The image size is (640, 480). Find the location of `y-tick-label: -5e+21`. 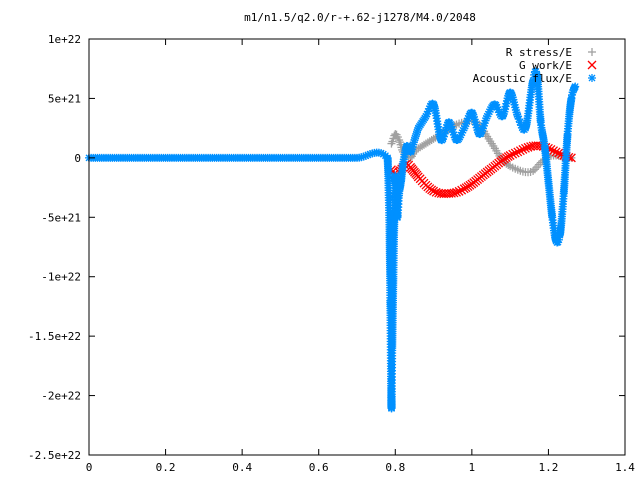

y-tick-label: -5e+21 is located at coordinates (61, 217).